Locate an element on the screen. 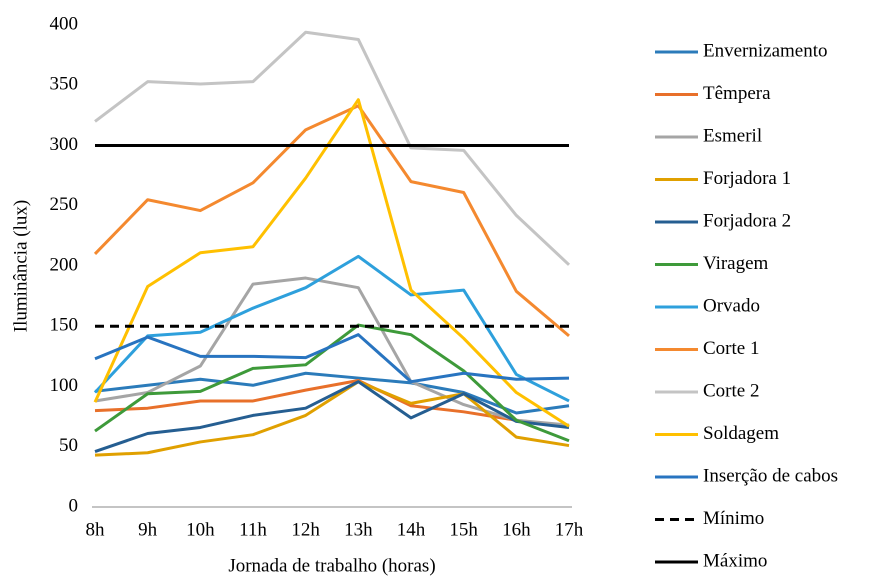  y-tick-label: 50 is located at coordinates (68, 445).